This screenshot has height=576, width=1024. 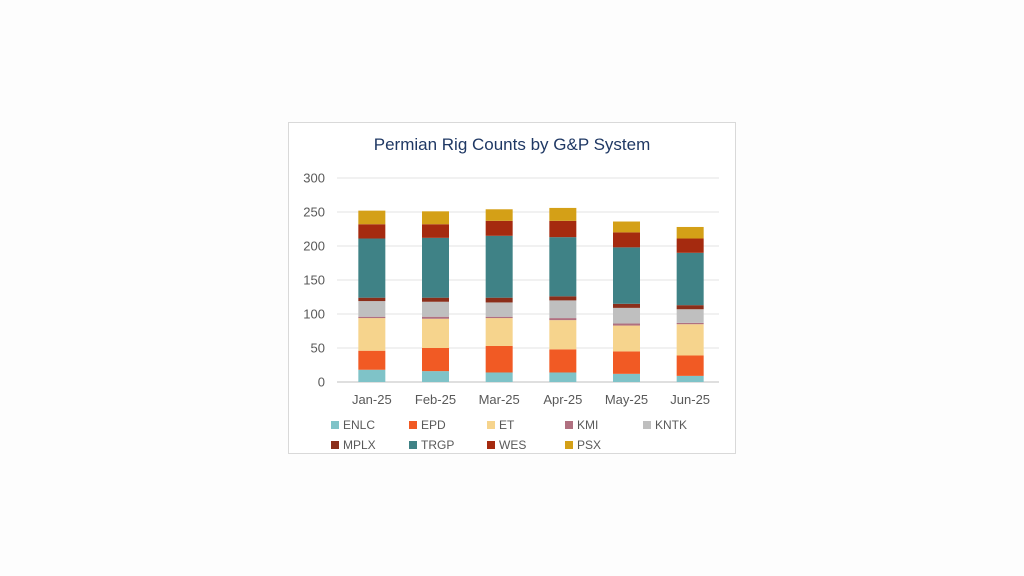 What do you see at coordinates (562, 399) in the screenshot?
I see `x-tick-label: Apr-25` at bounding box center [562, 399].